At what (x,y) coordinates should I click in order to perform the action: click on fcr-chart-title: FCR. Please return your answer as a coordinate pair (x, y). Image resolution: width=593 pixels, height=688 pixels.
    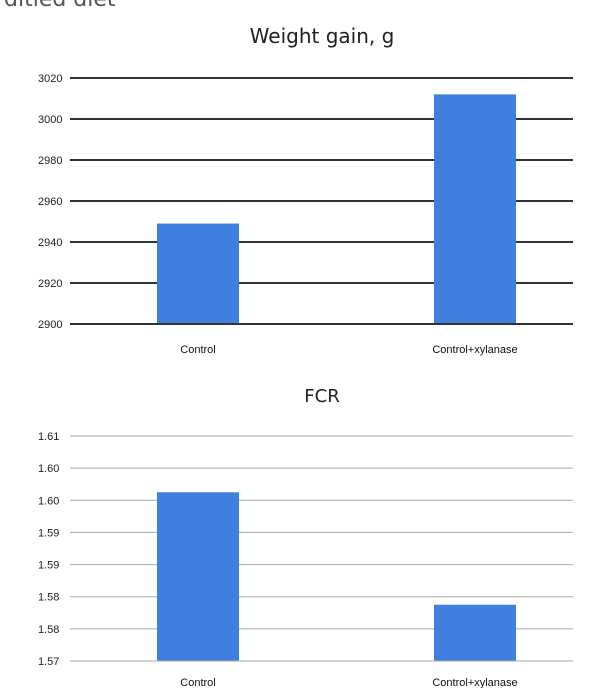
    Looking at the image, I should click on (321, 396).